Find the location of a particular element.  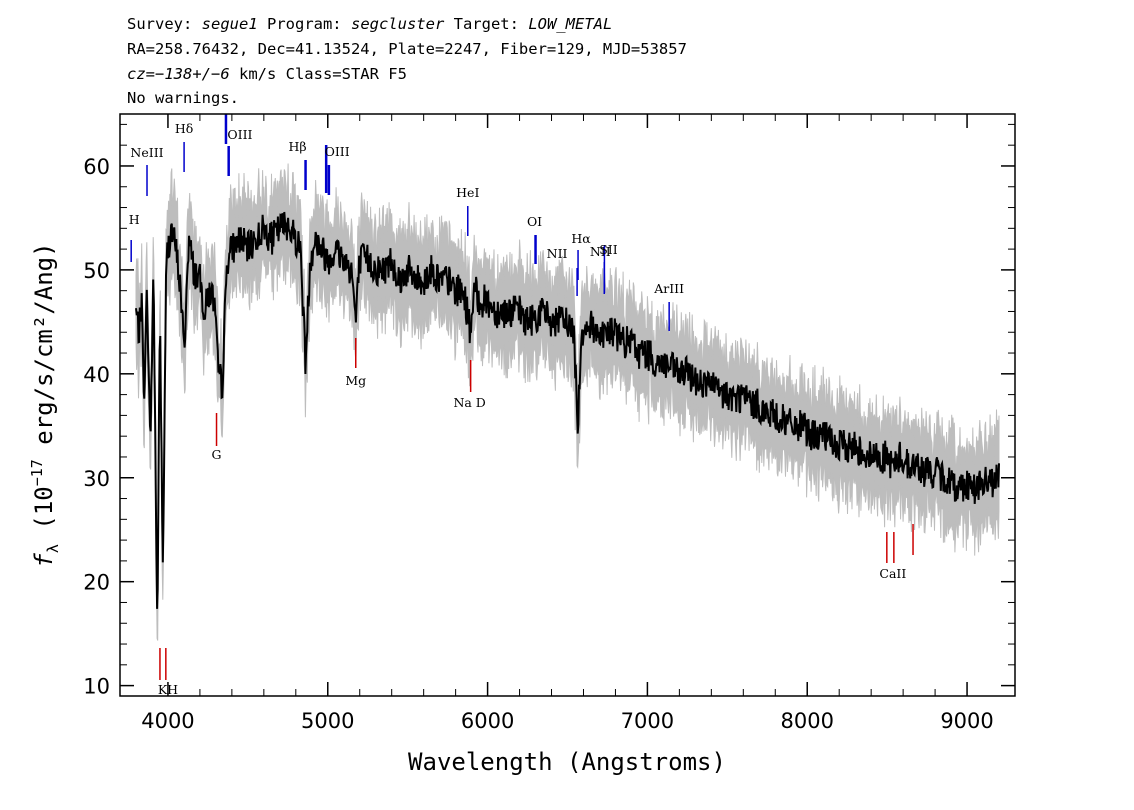

emission-line-label: Hδ is located at coordinates (184, 128).